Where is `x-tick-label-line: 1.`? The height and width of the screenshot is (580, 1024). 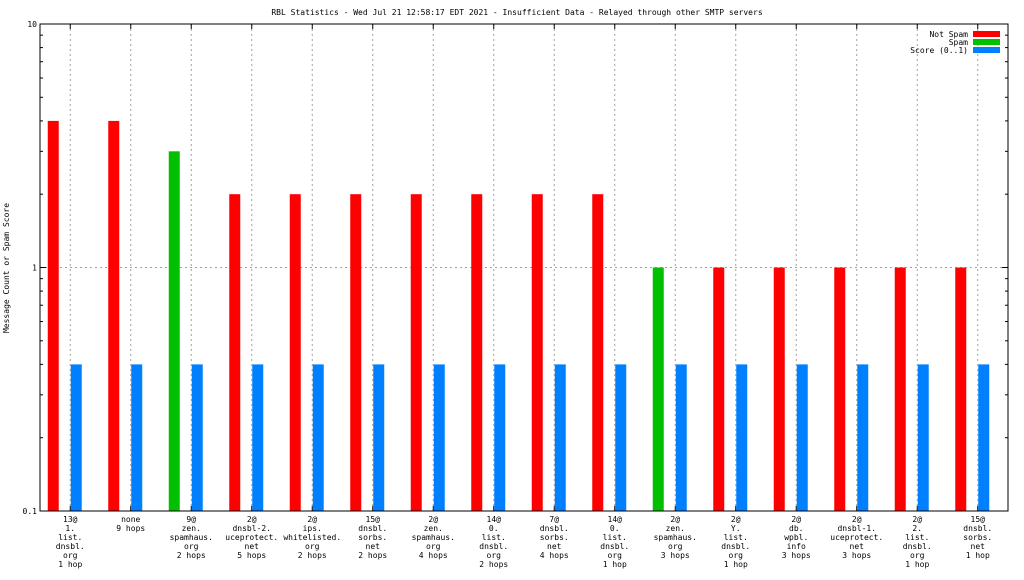 x-tick-label-line: 1. is located at coordinates (70, 528).